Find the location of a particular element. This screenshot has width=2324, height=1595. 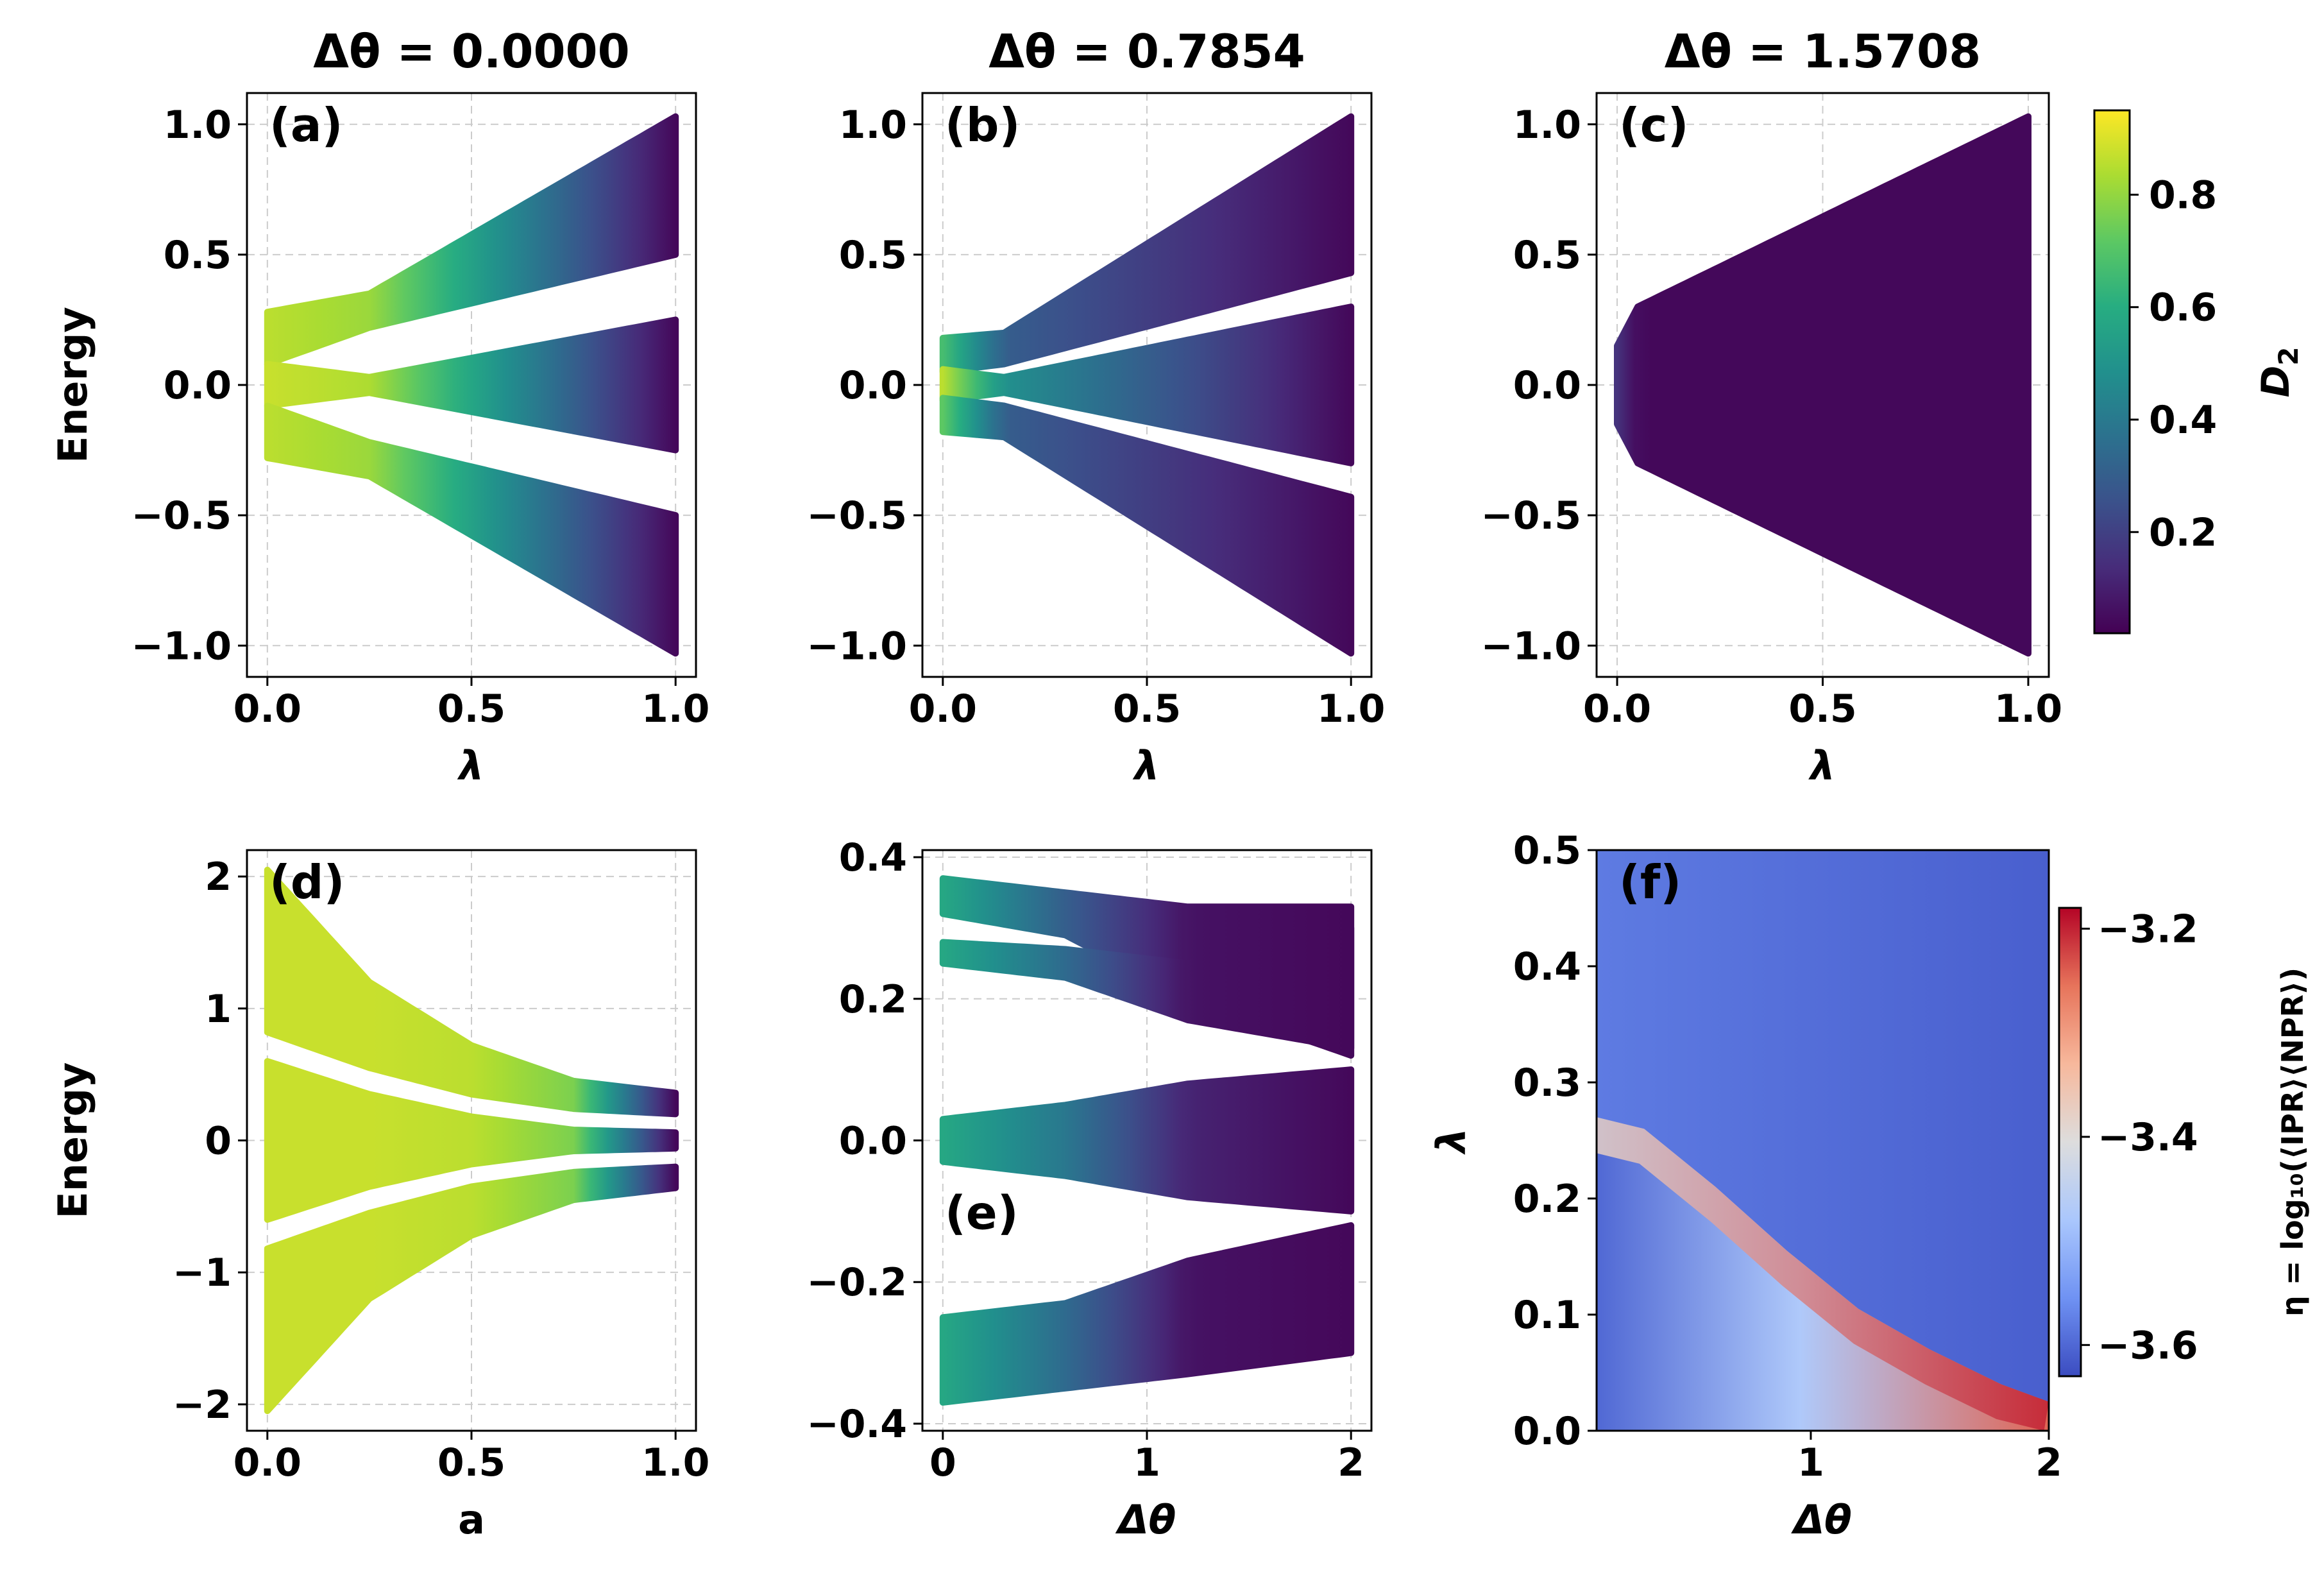

x-tick-label: 0 is located at coordinates (942, 1462).